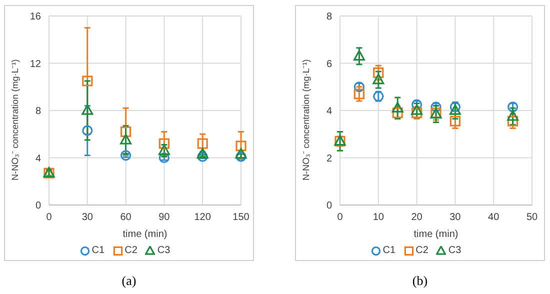 This screenshot has width=550, height=294. I want to click on x-tick-label: 60, so click(126, 218).